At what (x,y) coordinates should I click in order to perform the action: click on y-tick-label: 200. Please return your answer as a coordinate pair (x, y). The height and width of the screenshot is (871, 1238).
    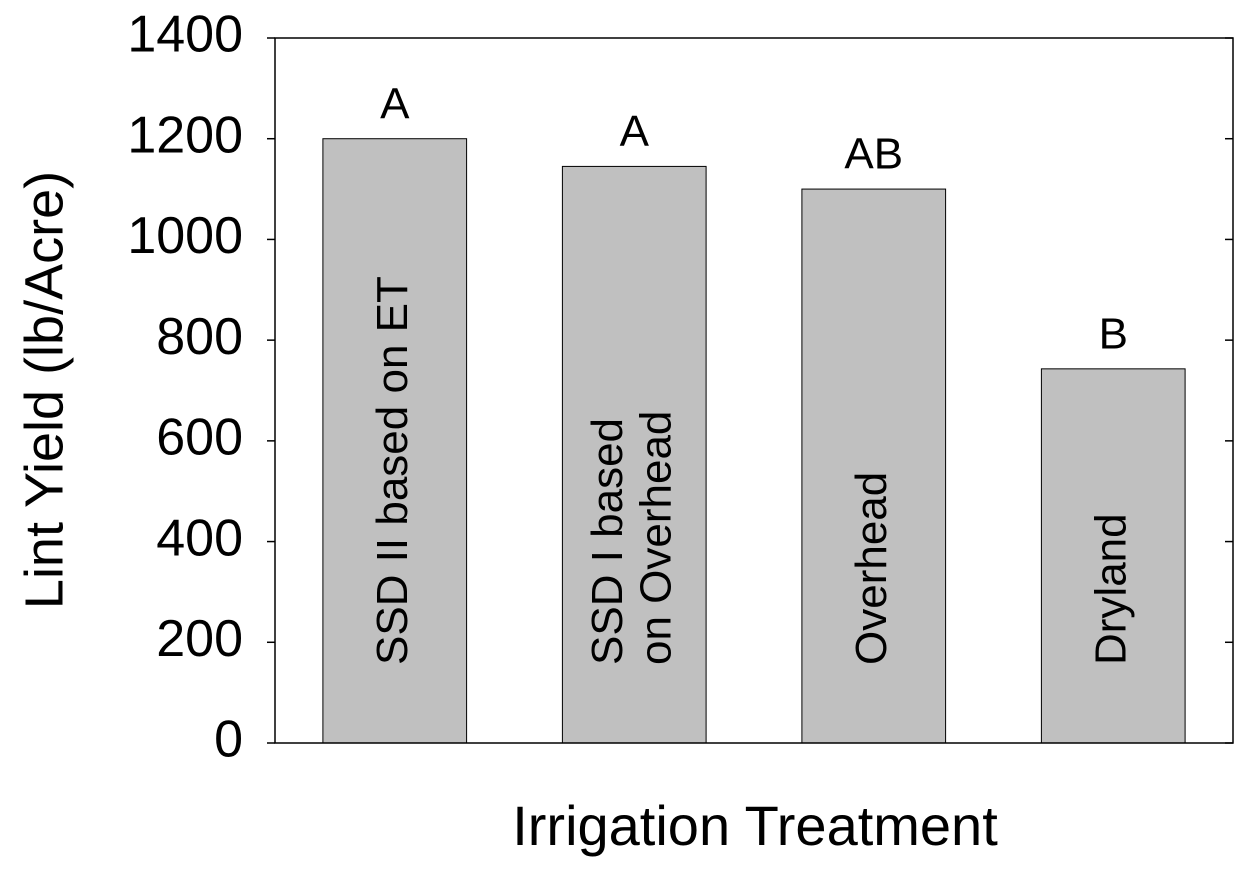
    Looking at the image, I should click on (199, 639).